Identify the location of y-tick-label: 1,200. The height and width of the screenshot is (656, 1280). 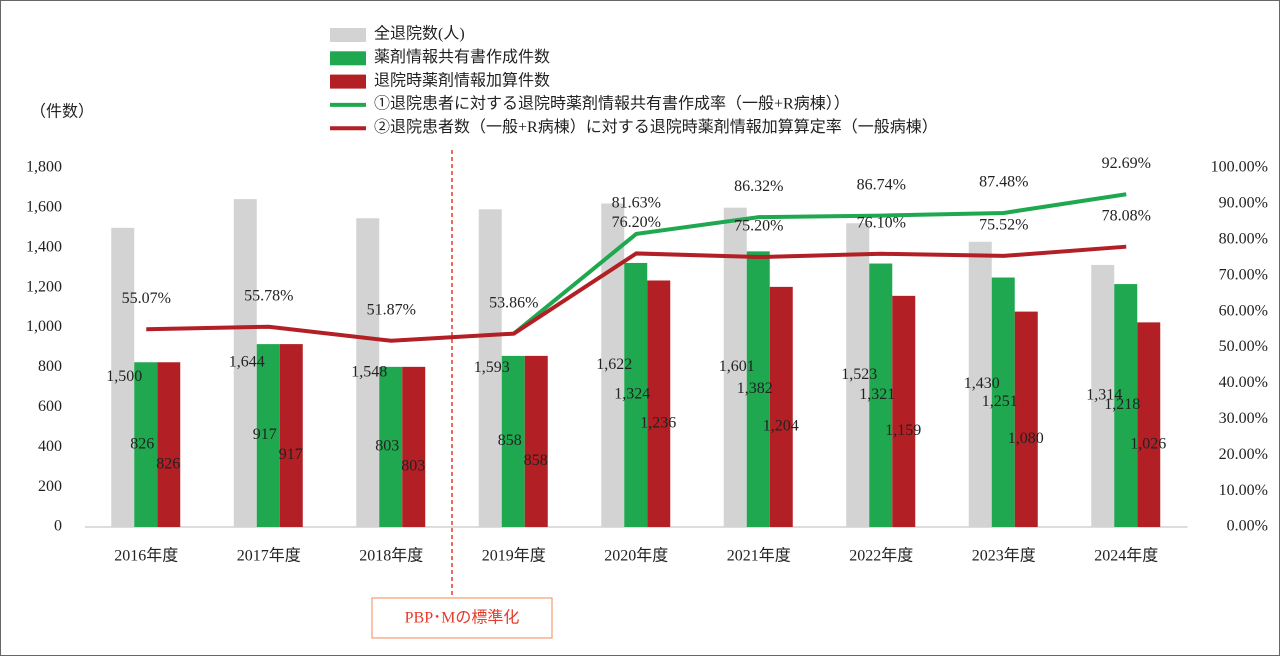
(44, 286).